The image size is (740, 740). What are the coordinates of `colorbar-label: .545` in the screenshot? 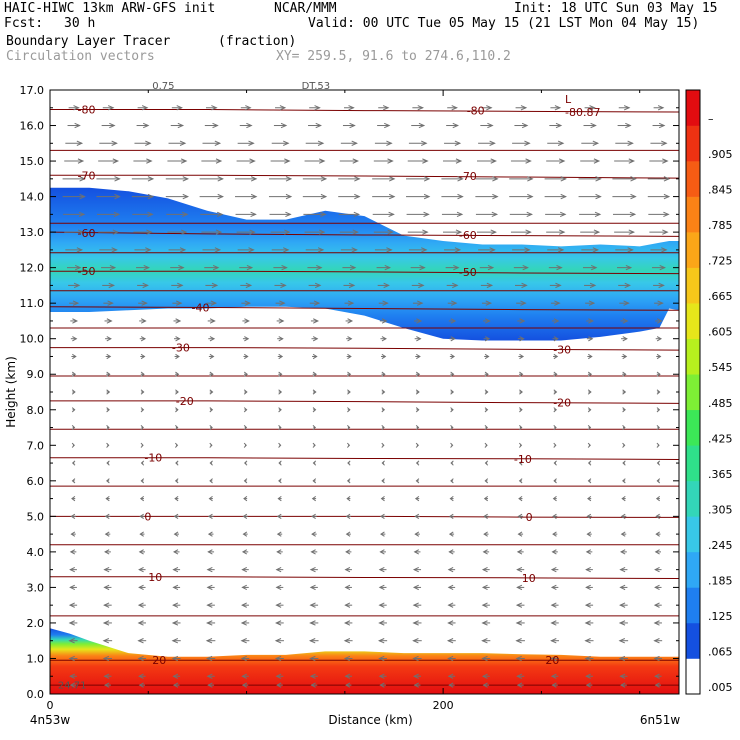 It's located at (720, 367).